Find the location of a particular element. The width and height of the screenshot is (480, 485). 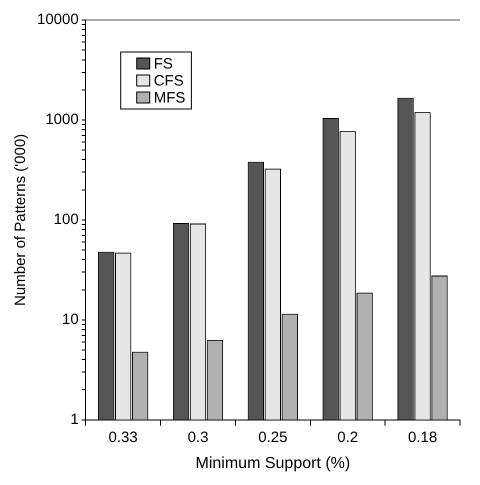

y-tick-label: 10000 is located at coordinates (57, 19).